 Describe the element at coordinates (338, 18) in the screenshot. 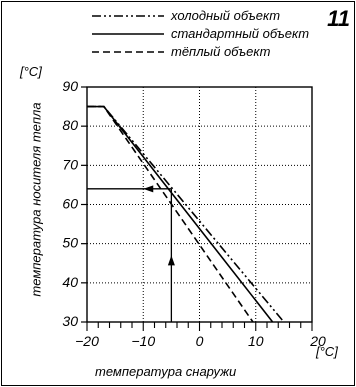

I see `figure-number: 11` at that location.